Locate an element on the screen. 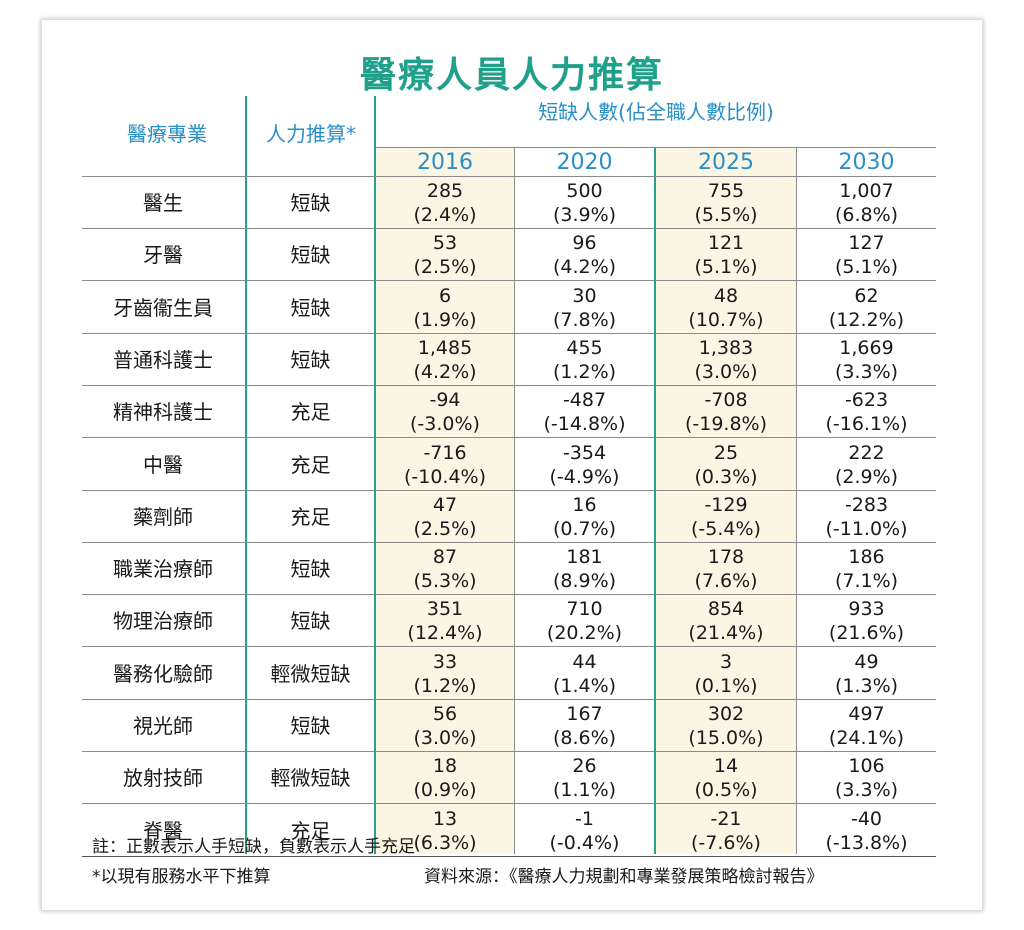  shortage-percent: (0.3%) is located at coordinates (726, 476).